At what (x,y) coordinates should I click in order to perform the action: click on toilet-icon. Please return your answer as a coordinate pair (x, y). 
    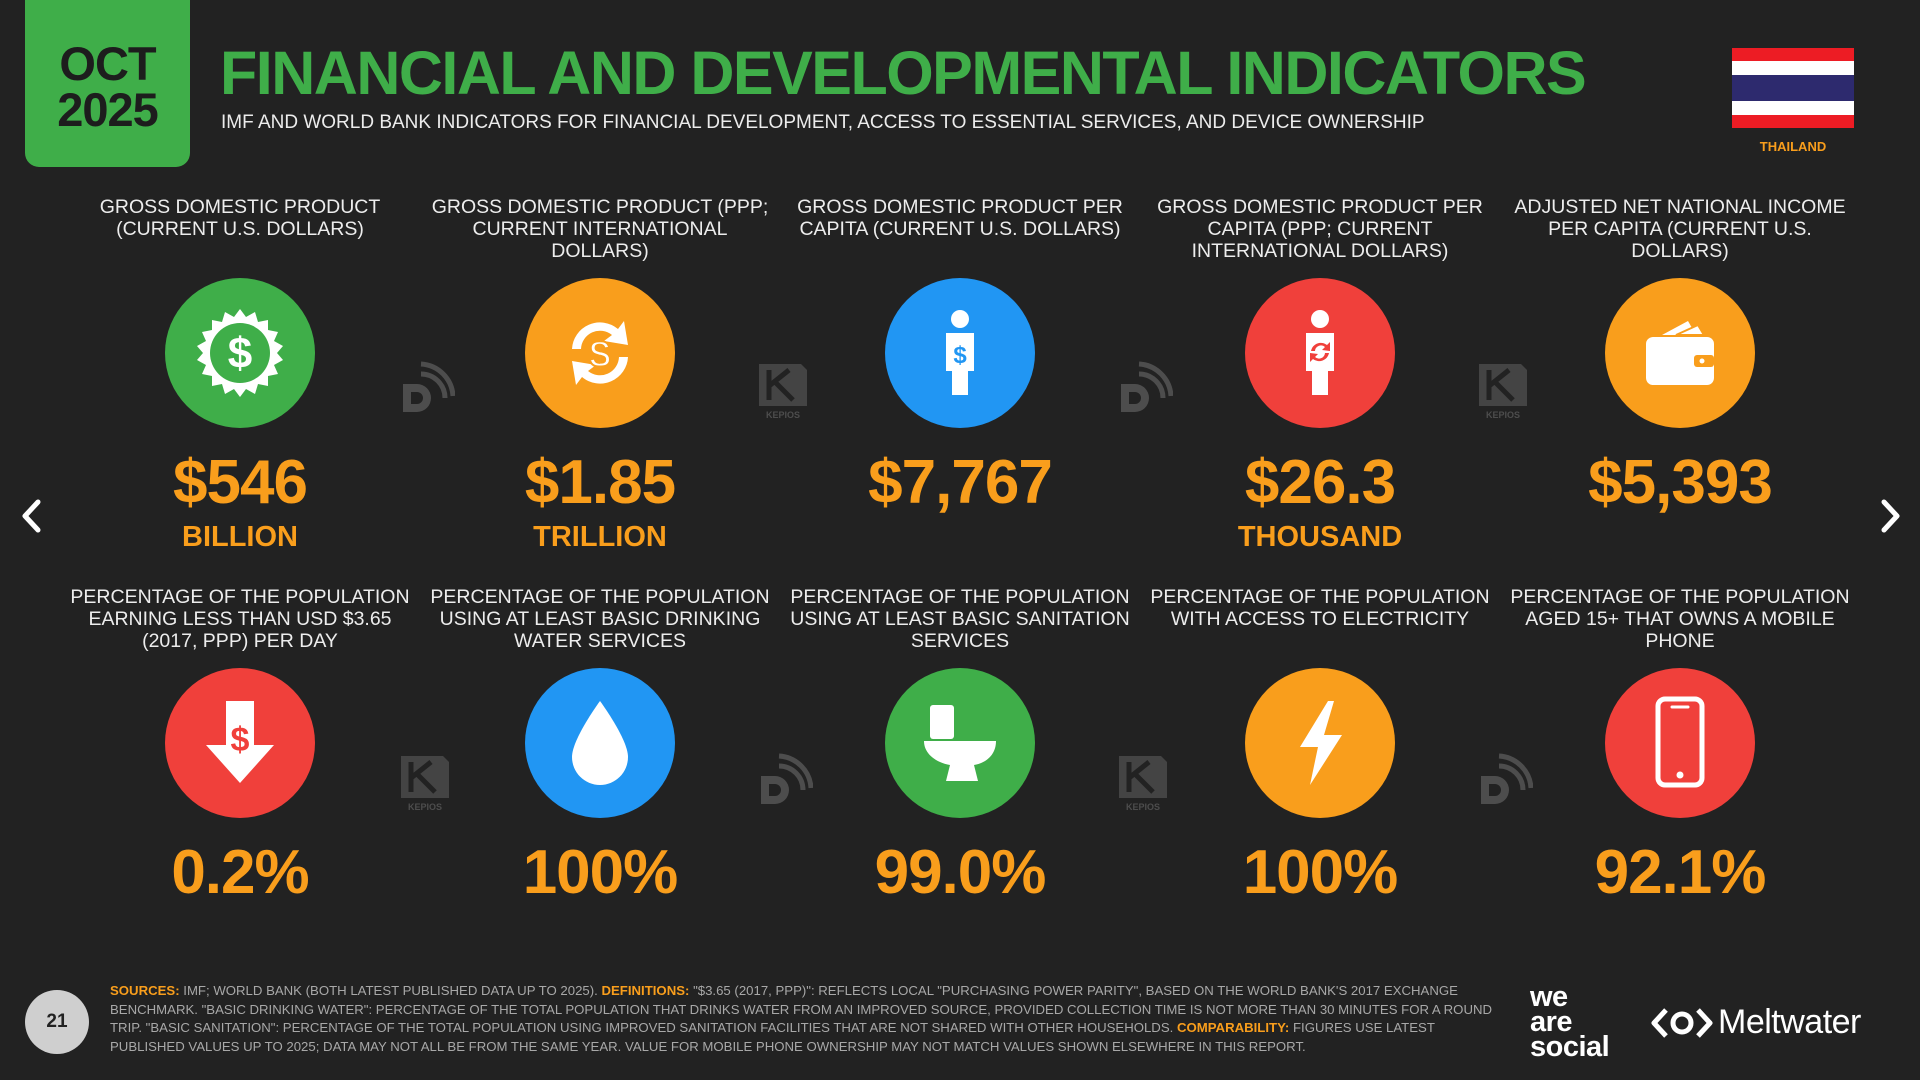
    Looking at the image, I should click on (960, 743).